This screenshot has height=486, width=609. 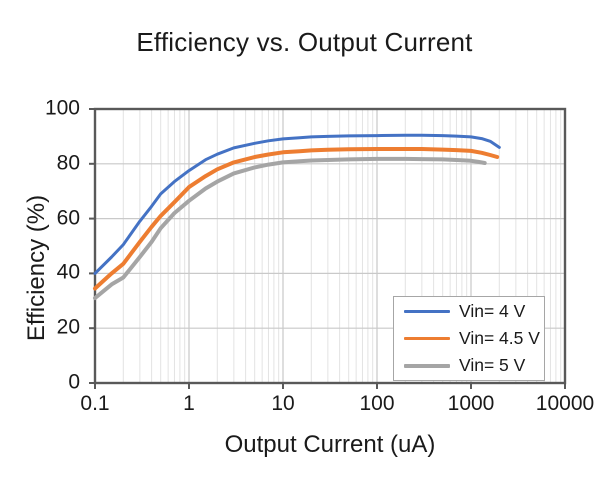 I want to click on x-tick-label: 0.1, so click(x=95, y=403).